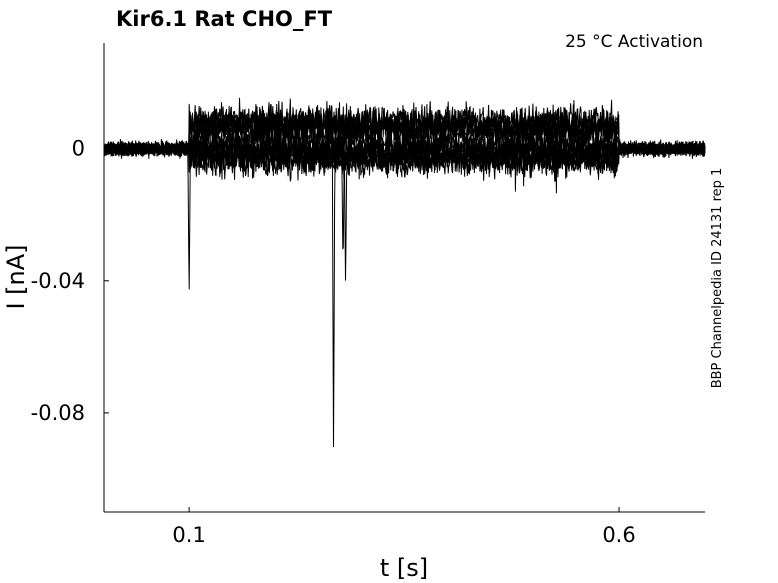 The width and height of the screenshot is (778, 583). I want to click on x-tick-label: 0.1, so click(188, 535).